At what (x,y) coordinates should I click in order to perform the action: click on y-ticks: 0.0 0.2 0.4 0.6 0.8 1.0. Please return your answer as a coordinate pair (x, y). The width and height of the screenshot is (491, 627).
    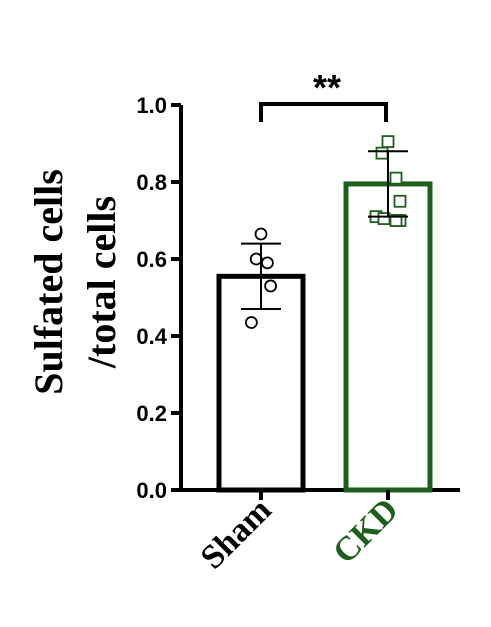
    Looking at the image, I should click on (158, 298).